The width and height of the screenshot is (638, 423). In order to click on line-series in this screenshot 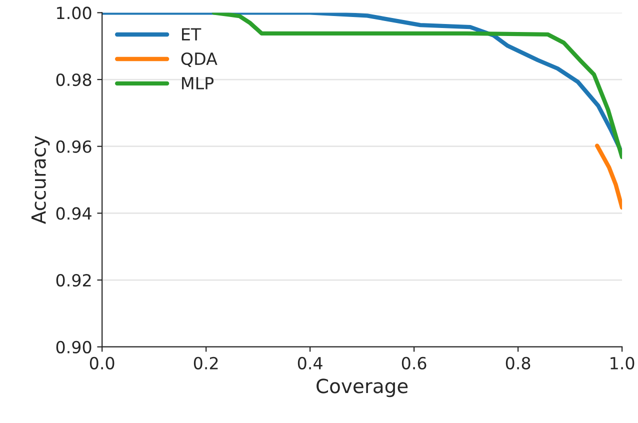, I will do `click(608, 177)`.